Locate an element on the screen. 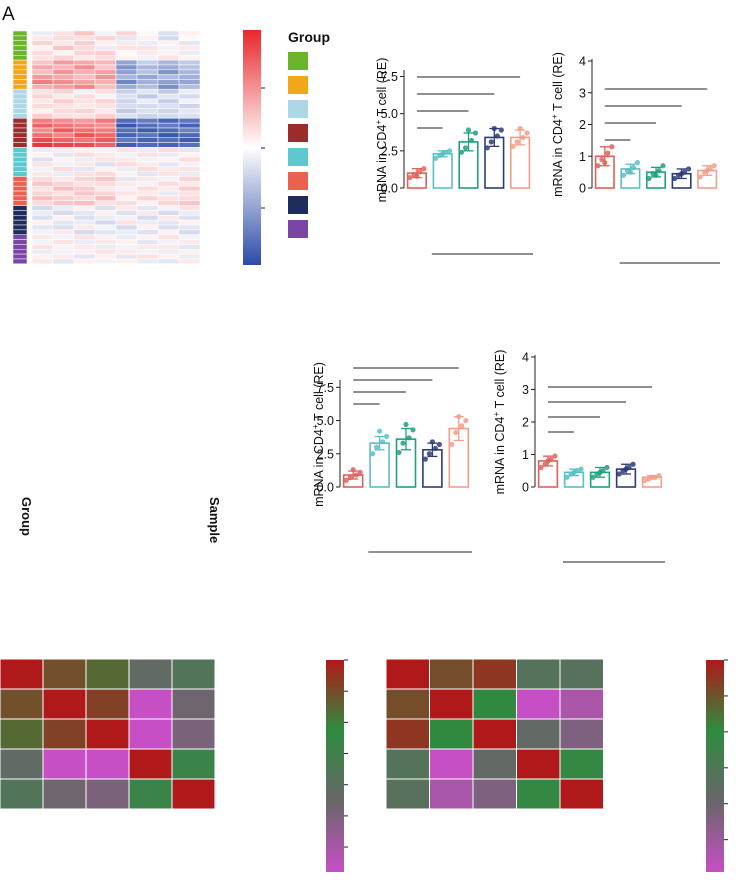  y-axis-label-rest: T cell (RE) is located at coordinates (319, 393).